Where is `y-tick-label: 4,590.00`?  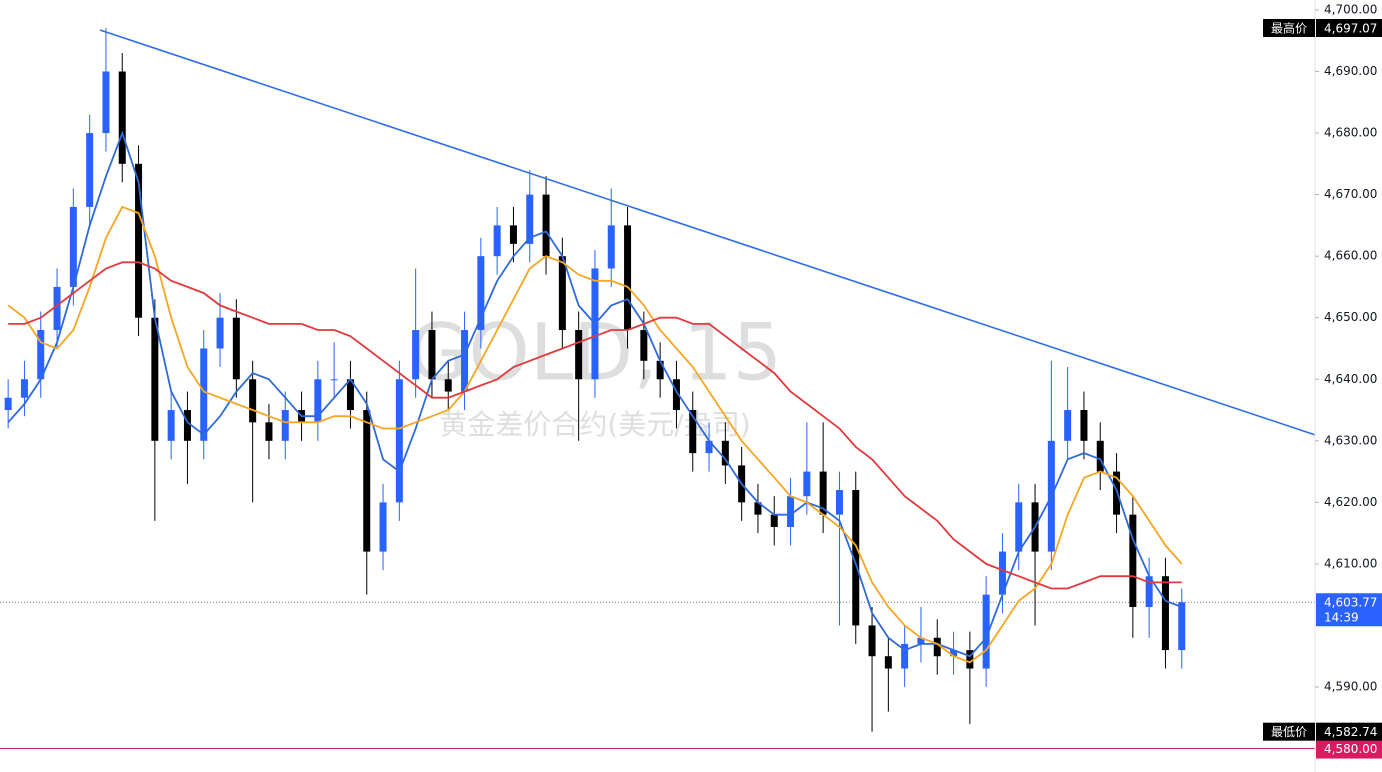
y-tick-label: 4,590.00 is located at coordinates (1350, 687).